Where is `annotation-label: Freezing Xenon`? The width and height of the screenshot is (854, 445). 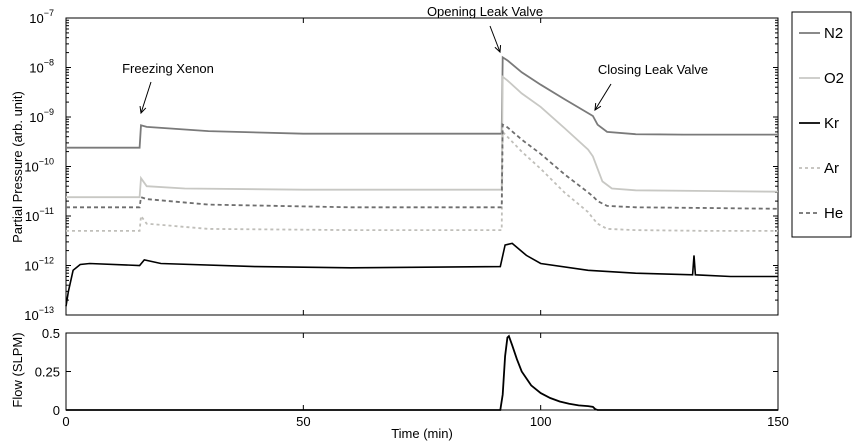 annotation-label: Freezing Xenon is located at coordinates (168, 68).